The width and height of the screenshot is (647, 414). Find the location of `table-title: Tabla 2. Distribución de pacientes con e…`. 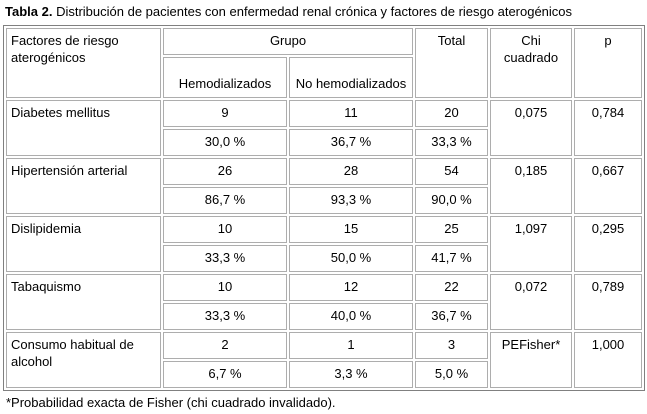

table-title: Tabla 2. Distribución de pacientes con e… is located at coordinates (324, 11).